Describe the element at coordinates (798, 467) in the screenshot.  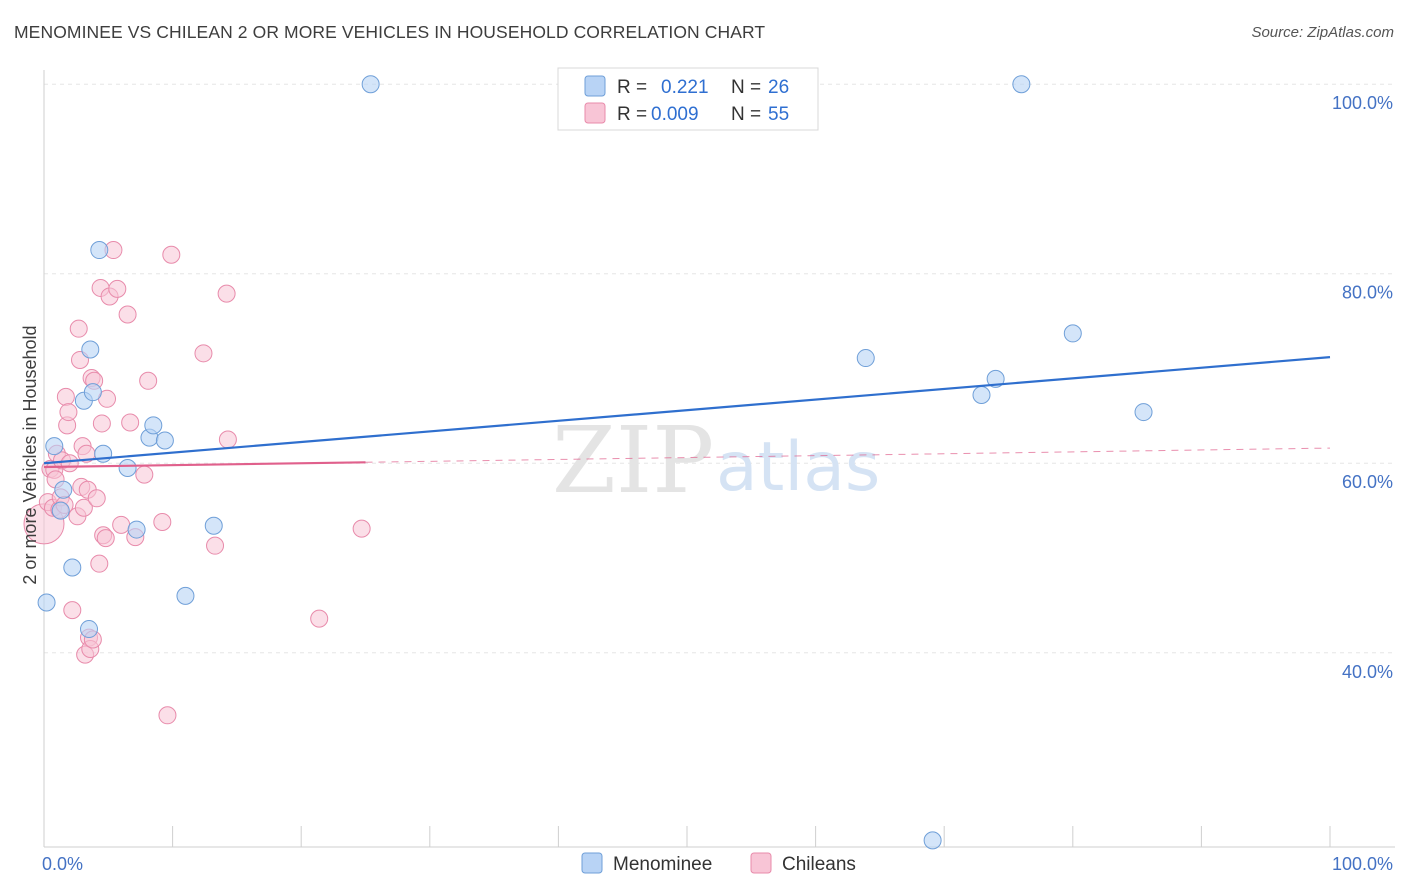
I see `watermark-atlas: atlas` at that location.